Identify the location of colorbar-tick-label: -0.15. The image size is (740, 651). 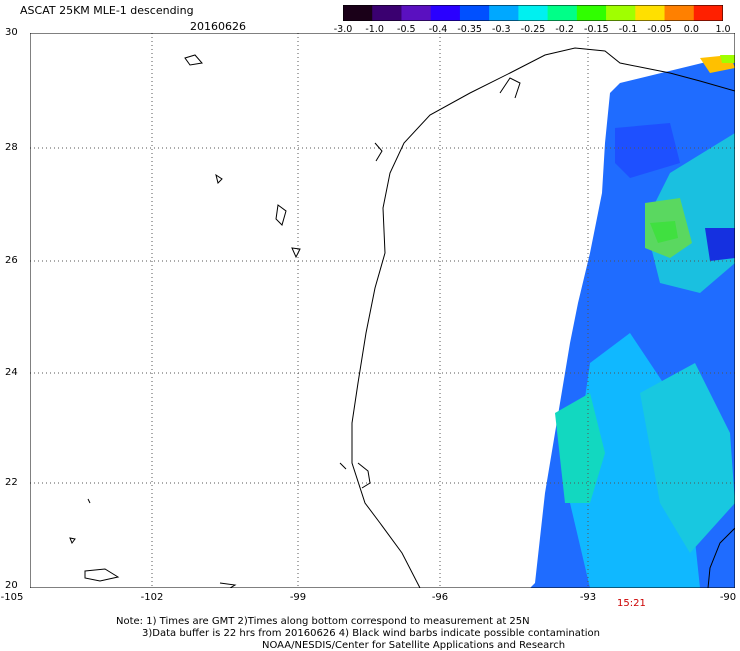
(596, 29).